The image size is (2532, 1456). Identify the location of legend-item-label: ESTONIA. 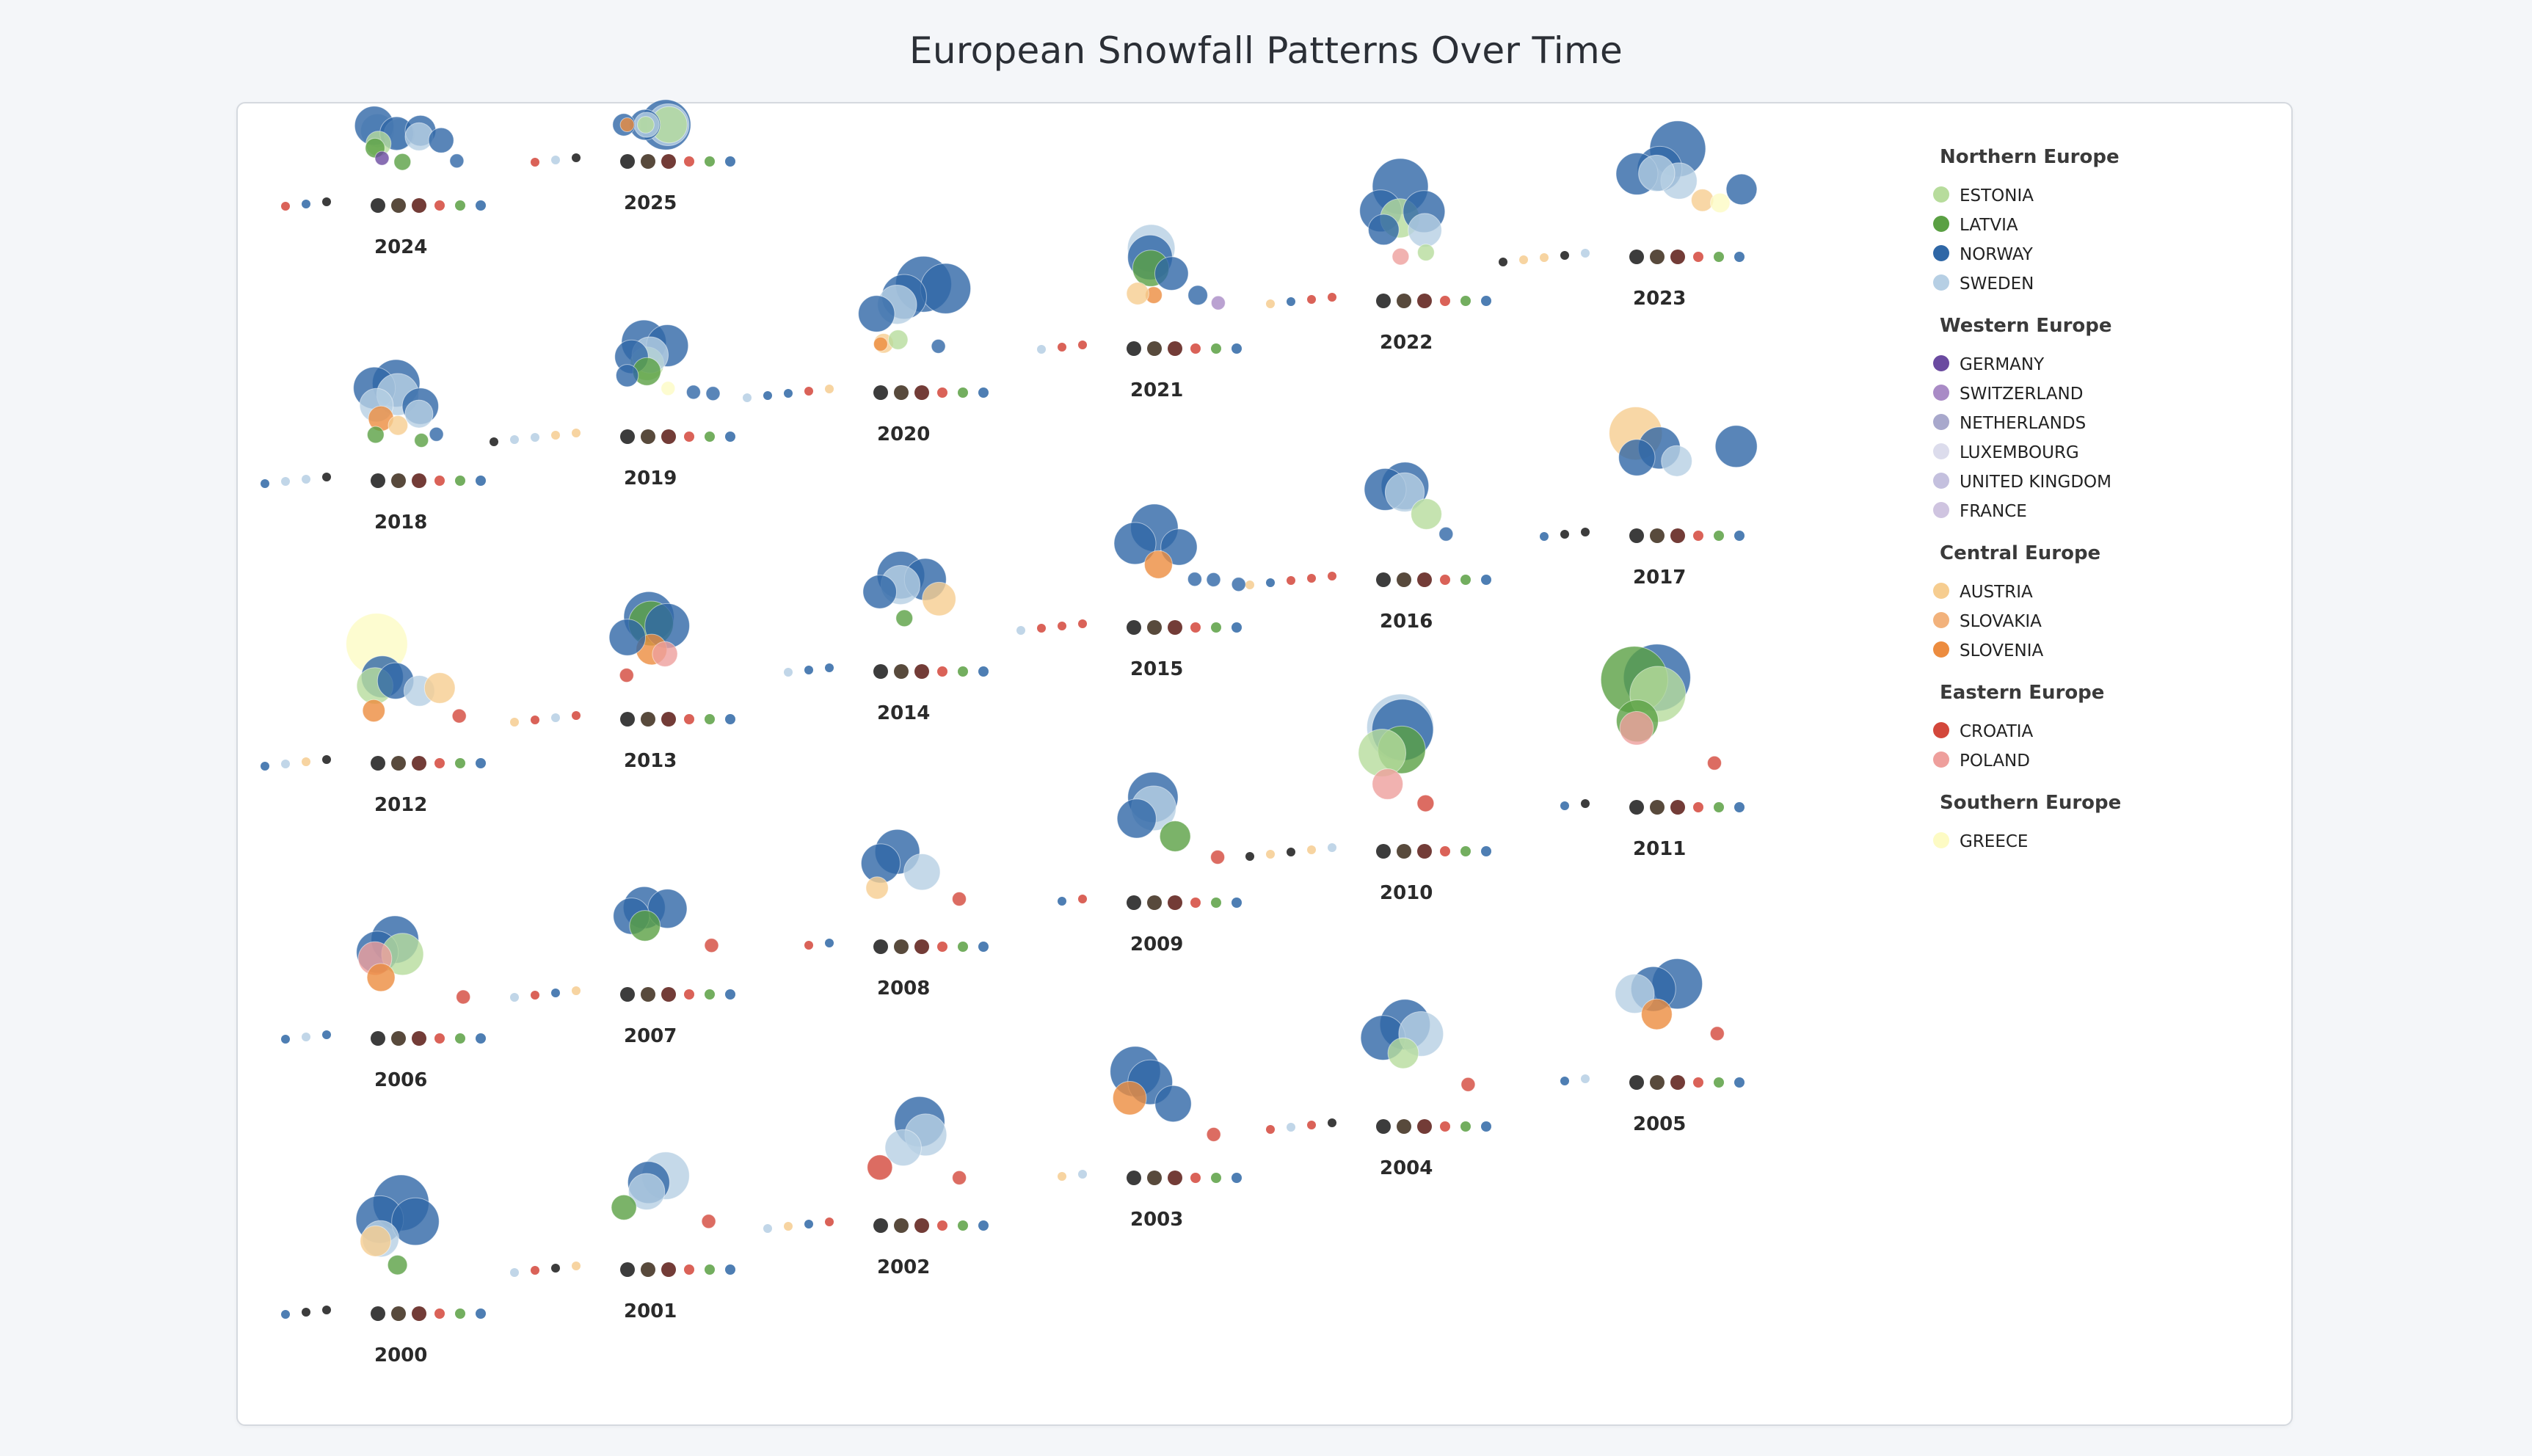
(1997, 195).